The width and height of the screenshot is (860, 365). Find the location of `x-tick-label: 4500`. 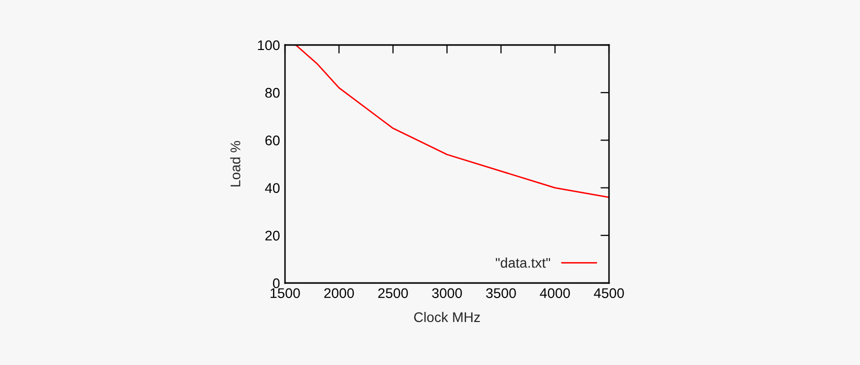

x-tick-label: 4500 is located at coordinates (609, 293).